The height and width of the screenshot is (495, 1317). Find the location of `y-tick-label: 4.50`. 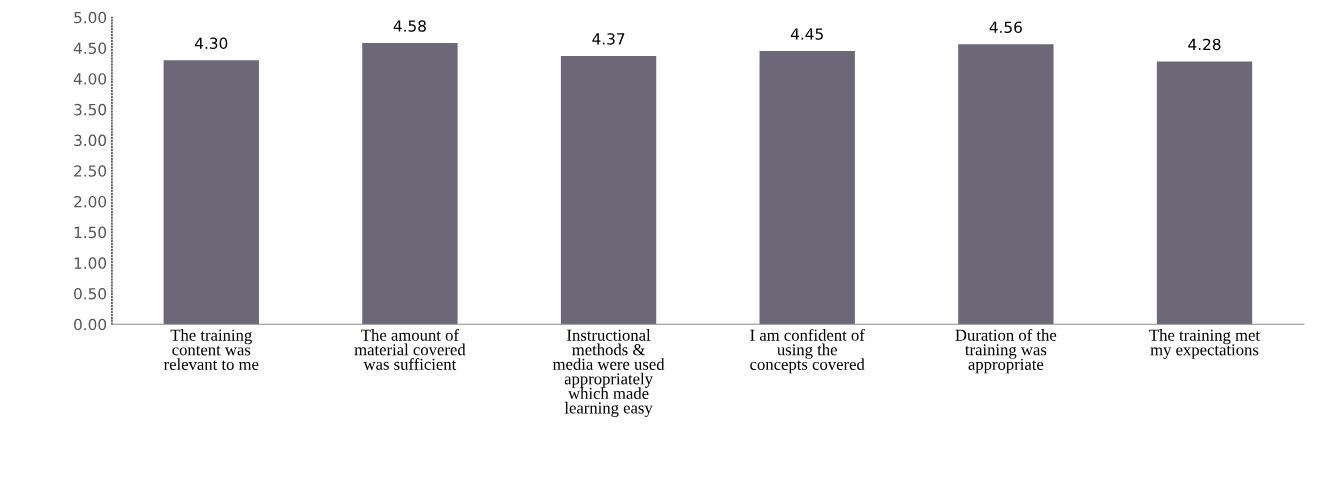

y-tick-label: 4.50 is located at coordinates (90, 48).